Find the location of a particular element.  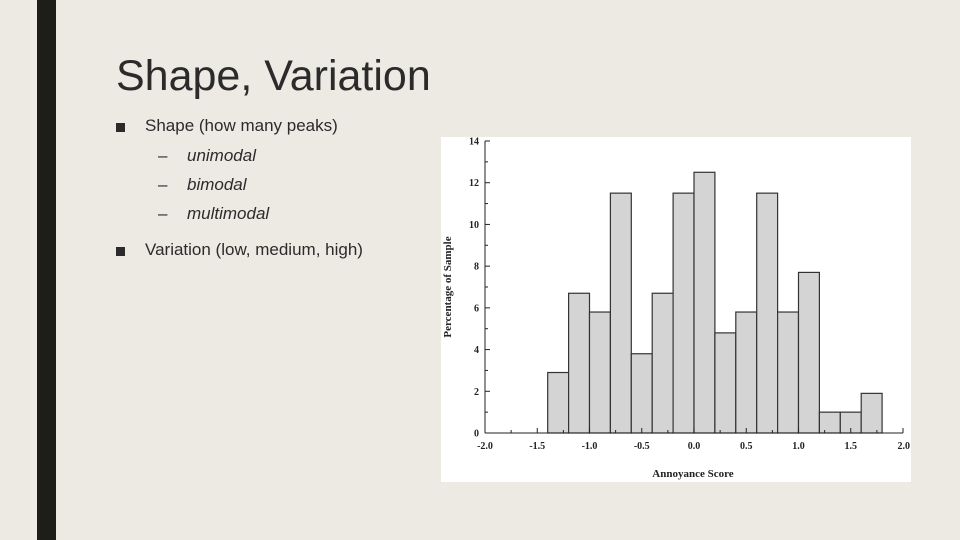

x-tick-label: 0.0 is located at coordinates (694, 446).